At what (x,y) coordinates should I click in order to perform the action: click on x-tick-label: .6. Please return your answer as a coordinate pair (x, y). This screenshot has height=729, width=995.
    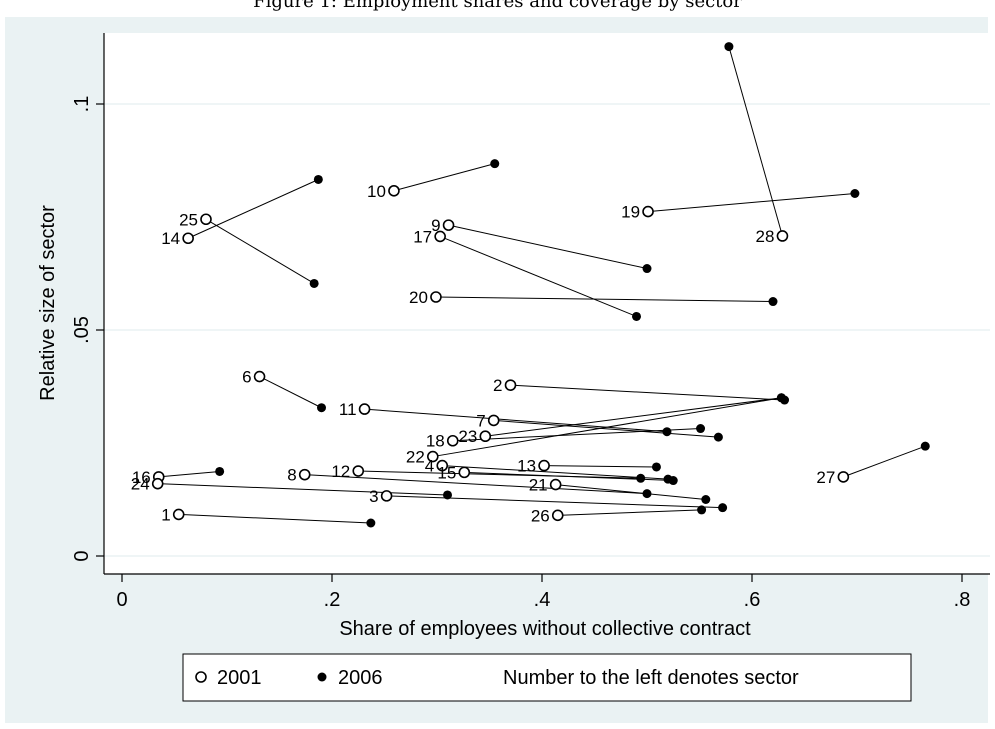
    Looking at the image, I should click on (752, 600).